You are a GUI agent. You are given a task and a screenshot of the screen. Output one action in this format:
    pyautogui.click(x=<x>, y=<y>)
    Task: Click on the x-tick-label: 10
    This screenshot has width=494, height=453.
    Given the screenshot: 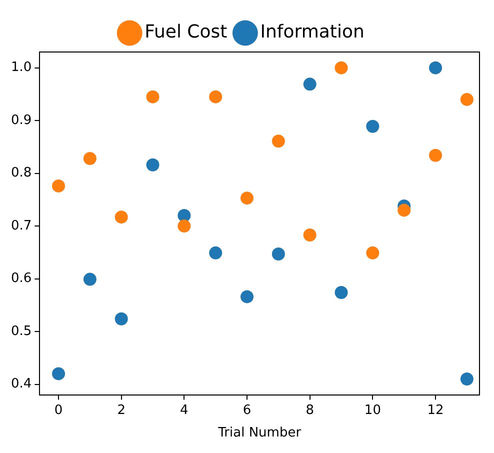 What is the action you would take?
    pyautogui.click(x=372, y=410)
    